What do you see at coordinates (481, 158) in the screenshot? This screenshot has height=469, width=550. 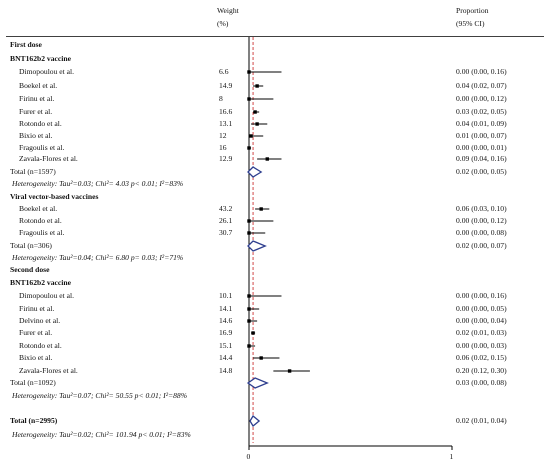 I see `study-ci-text: 0.09 (0.04, 0.16)` at bounding box center [481, 158].